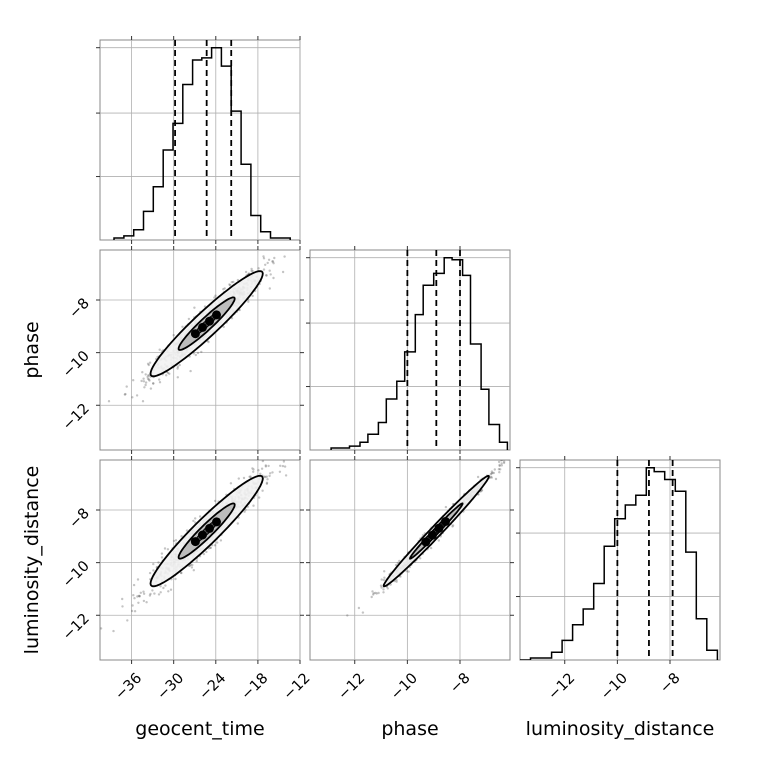 The height and width of the screenshot is (760, 760). Describe the element at coordinates (619, 563) in the screenshot. I see `histogram-luminosity_distance` at that location.